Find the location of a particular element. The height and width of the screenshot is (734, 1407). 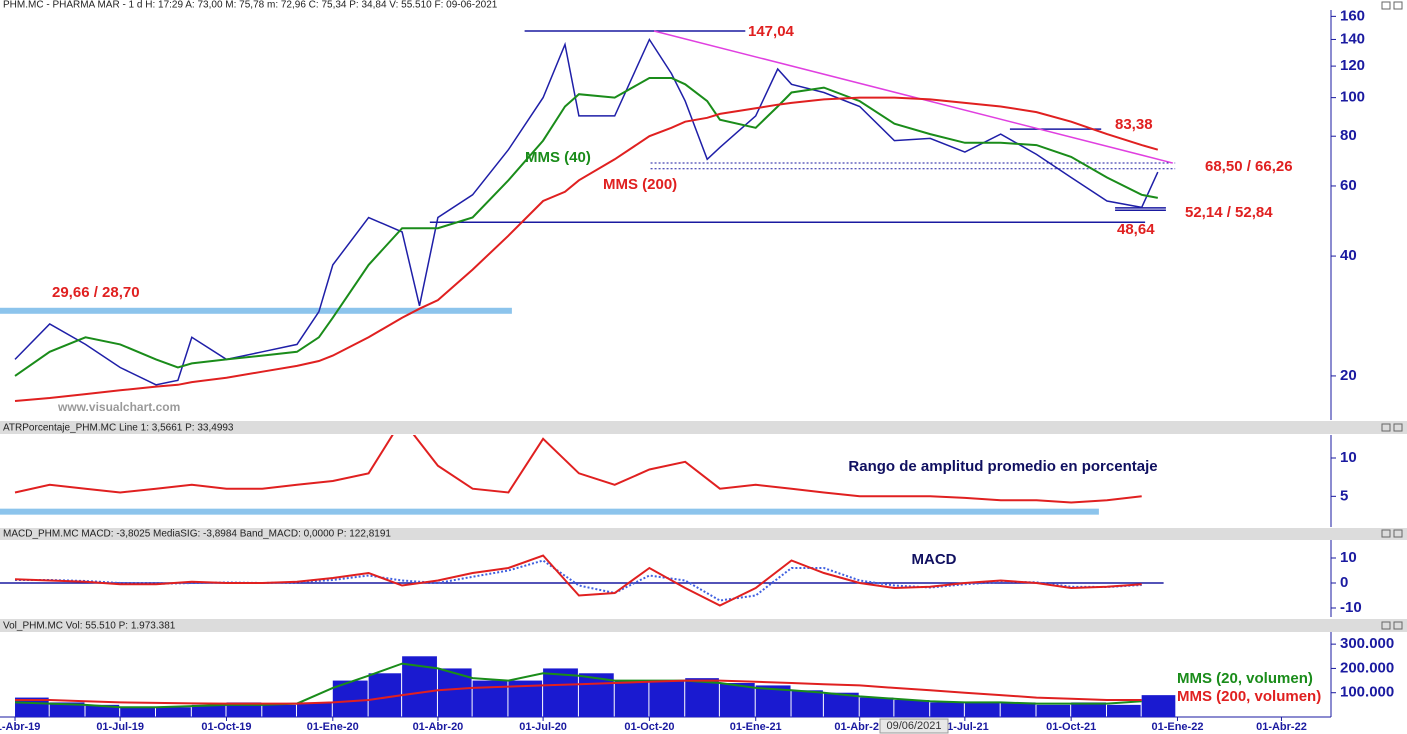

trendline is located at coordinates (913, 97).